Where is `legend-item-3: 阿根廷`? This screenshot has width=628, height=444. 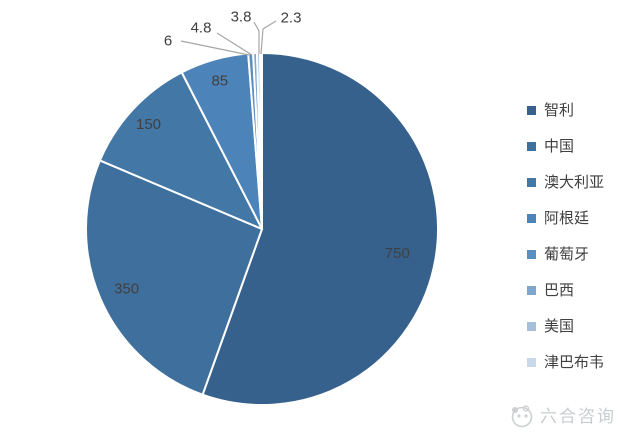
legend-item-3: 阿根廷 is located at coordinates (565, 218).